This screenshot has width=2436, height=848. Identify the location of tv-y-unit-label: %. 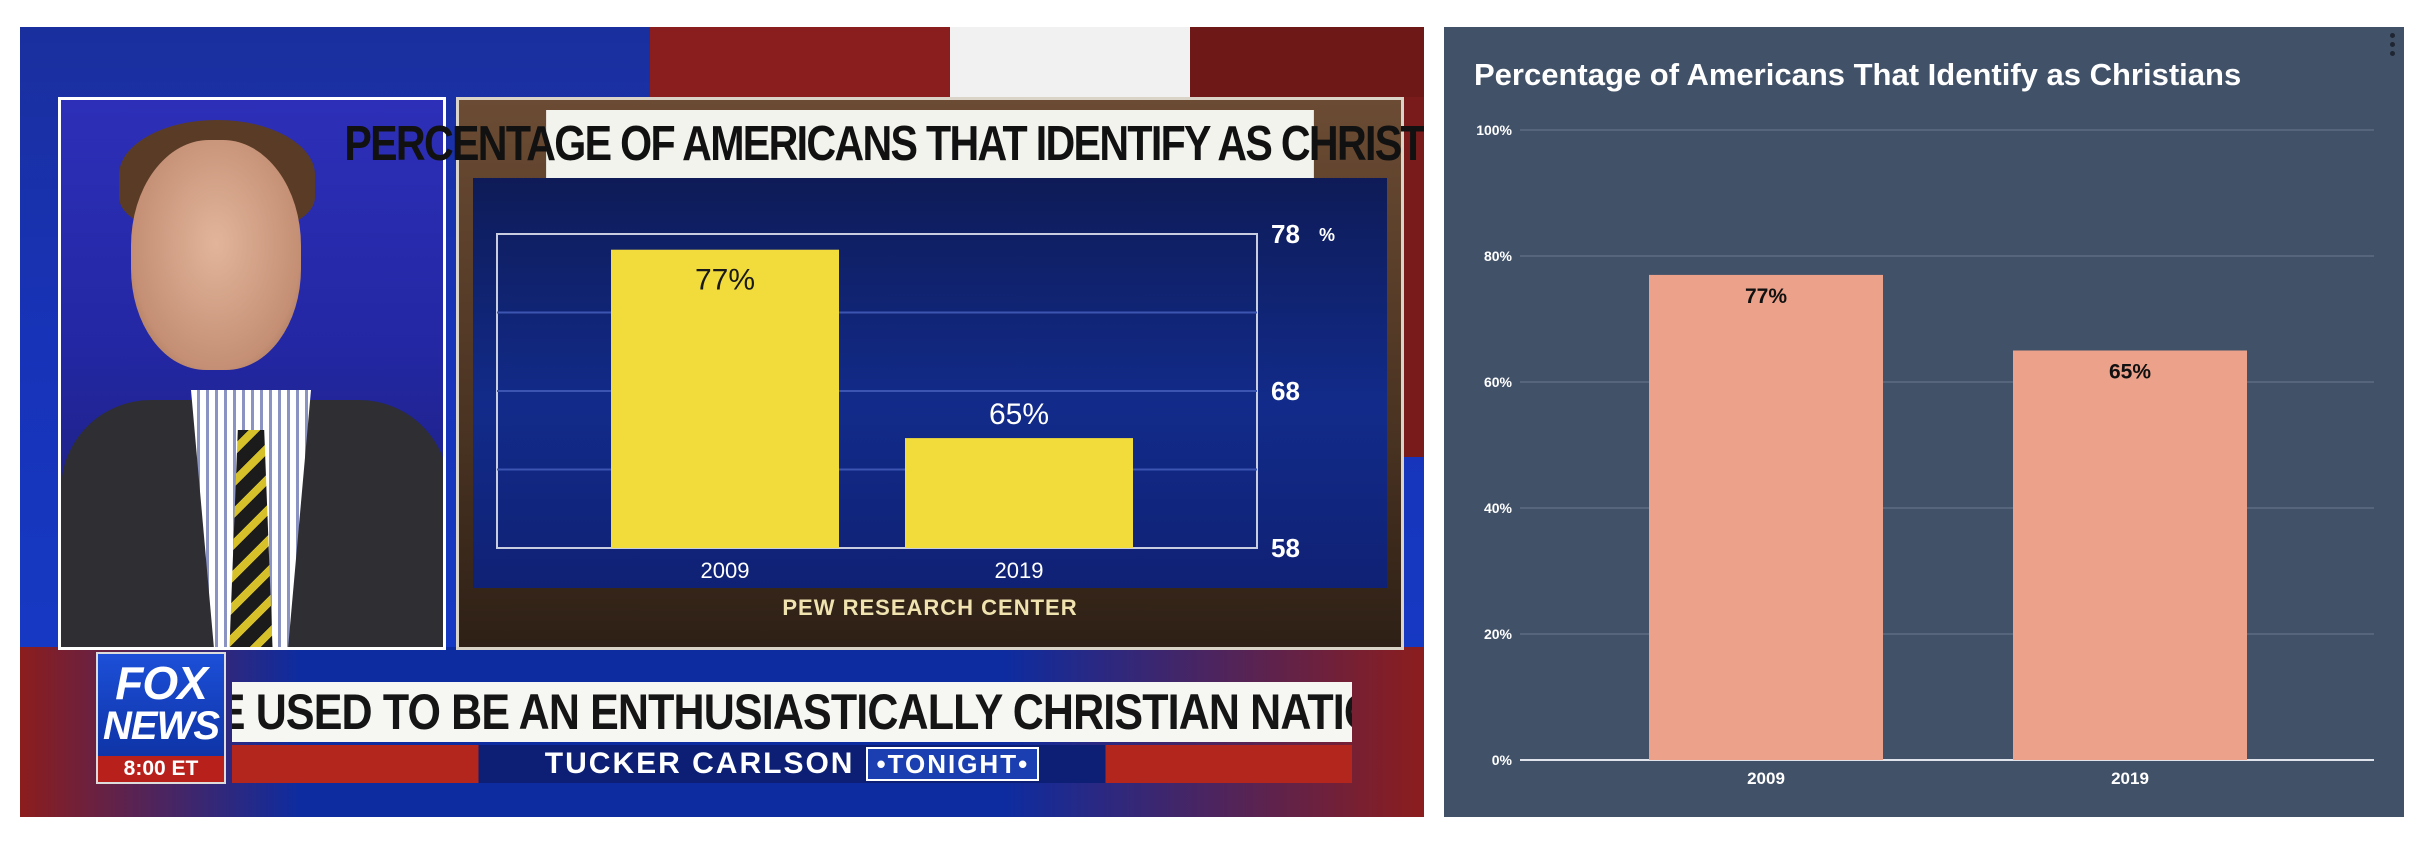
(1327, 235).